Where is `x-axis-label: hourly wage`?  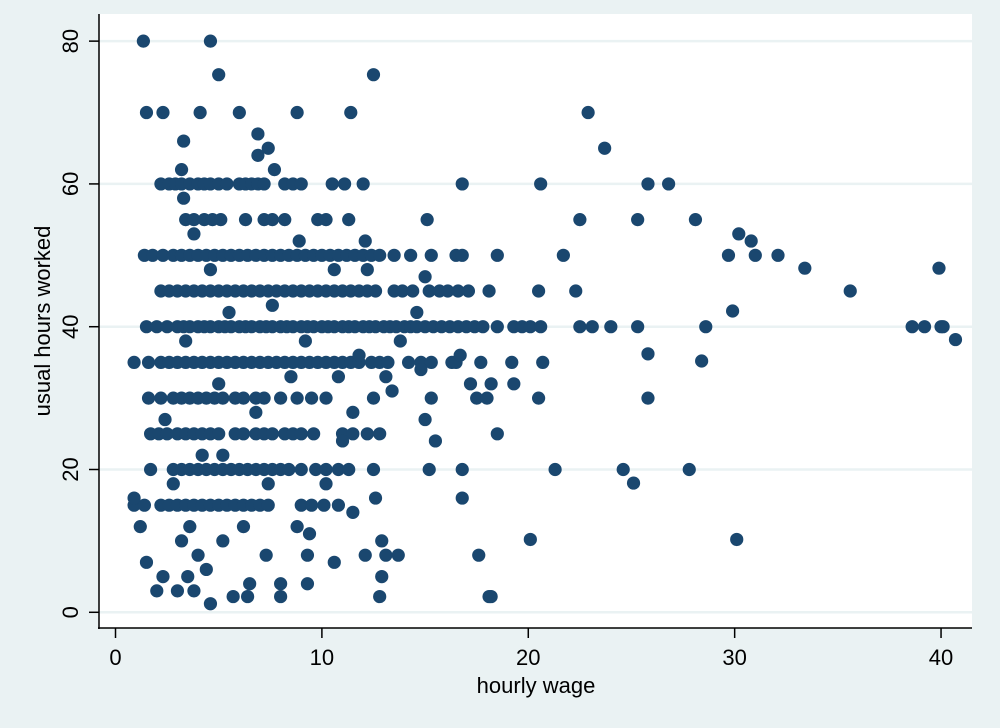 x-axis-label: hourly wage is located at coordinates (536, 685).